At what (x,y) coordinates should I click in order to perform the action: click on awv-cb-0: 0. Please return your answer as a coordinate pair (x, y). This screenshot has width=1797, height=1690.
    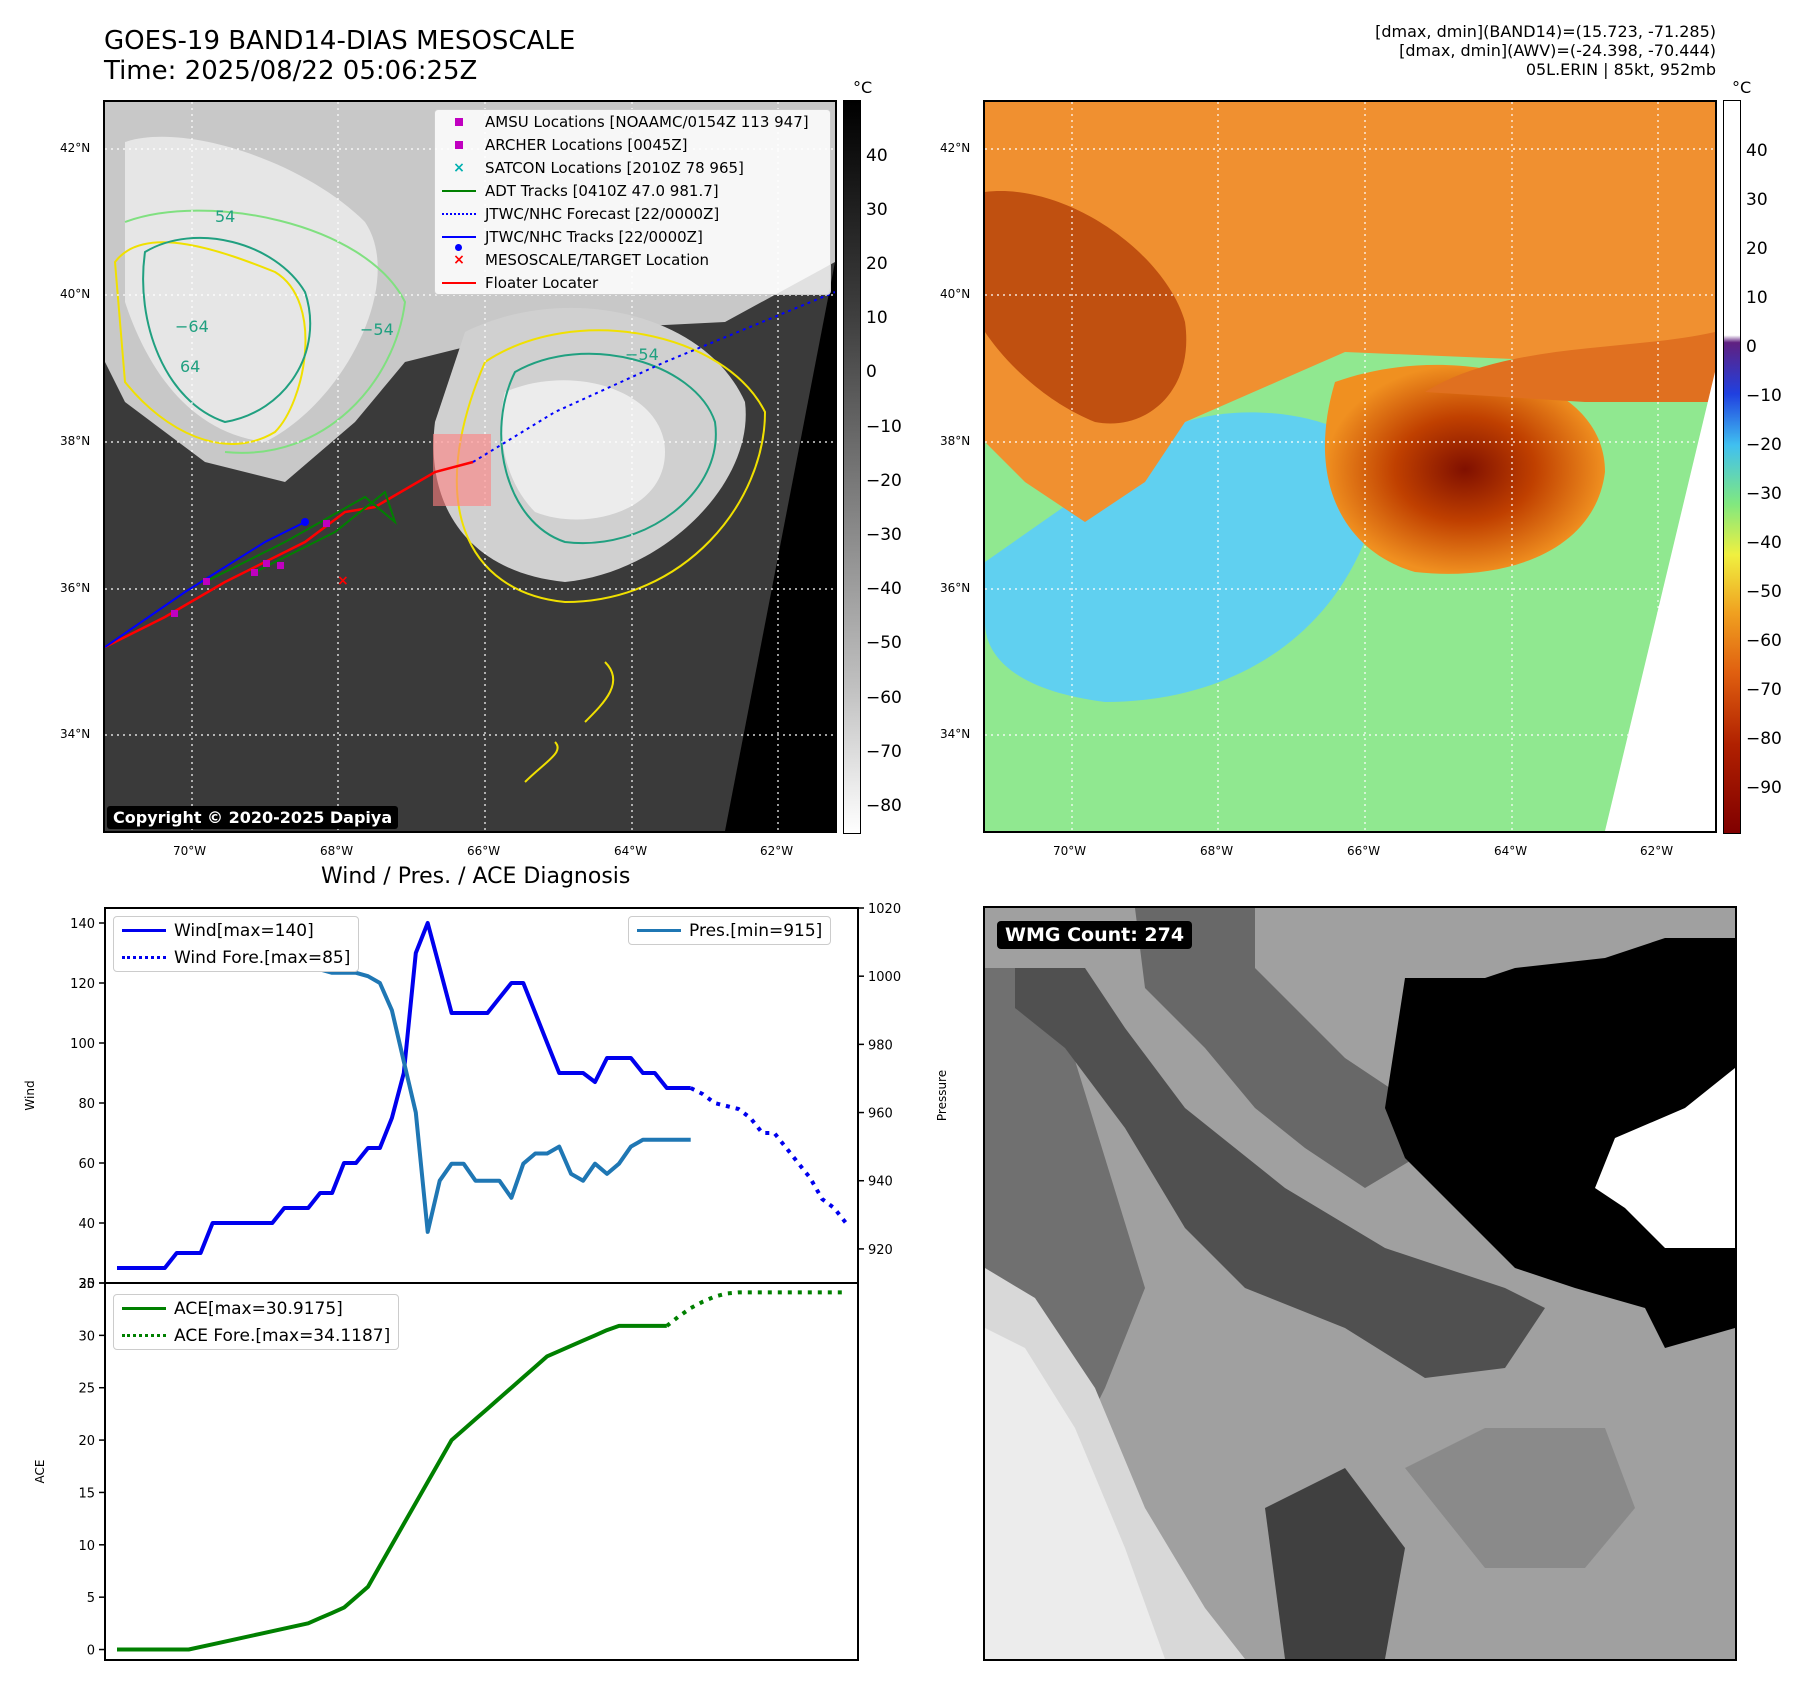
    Looking at the image, I should click on (1751, 347).